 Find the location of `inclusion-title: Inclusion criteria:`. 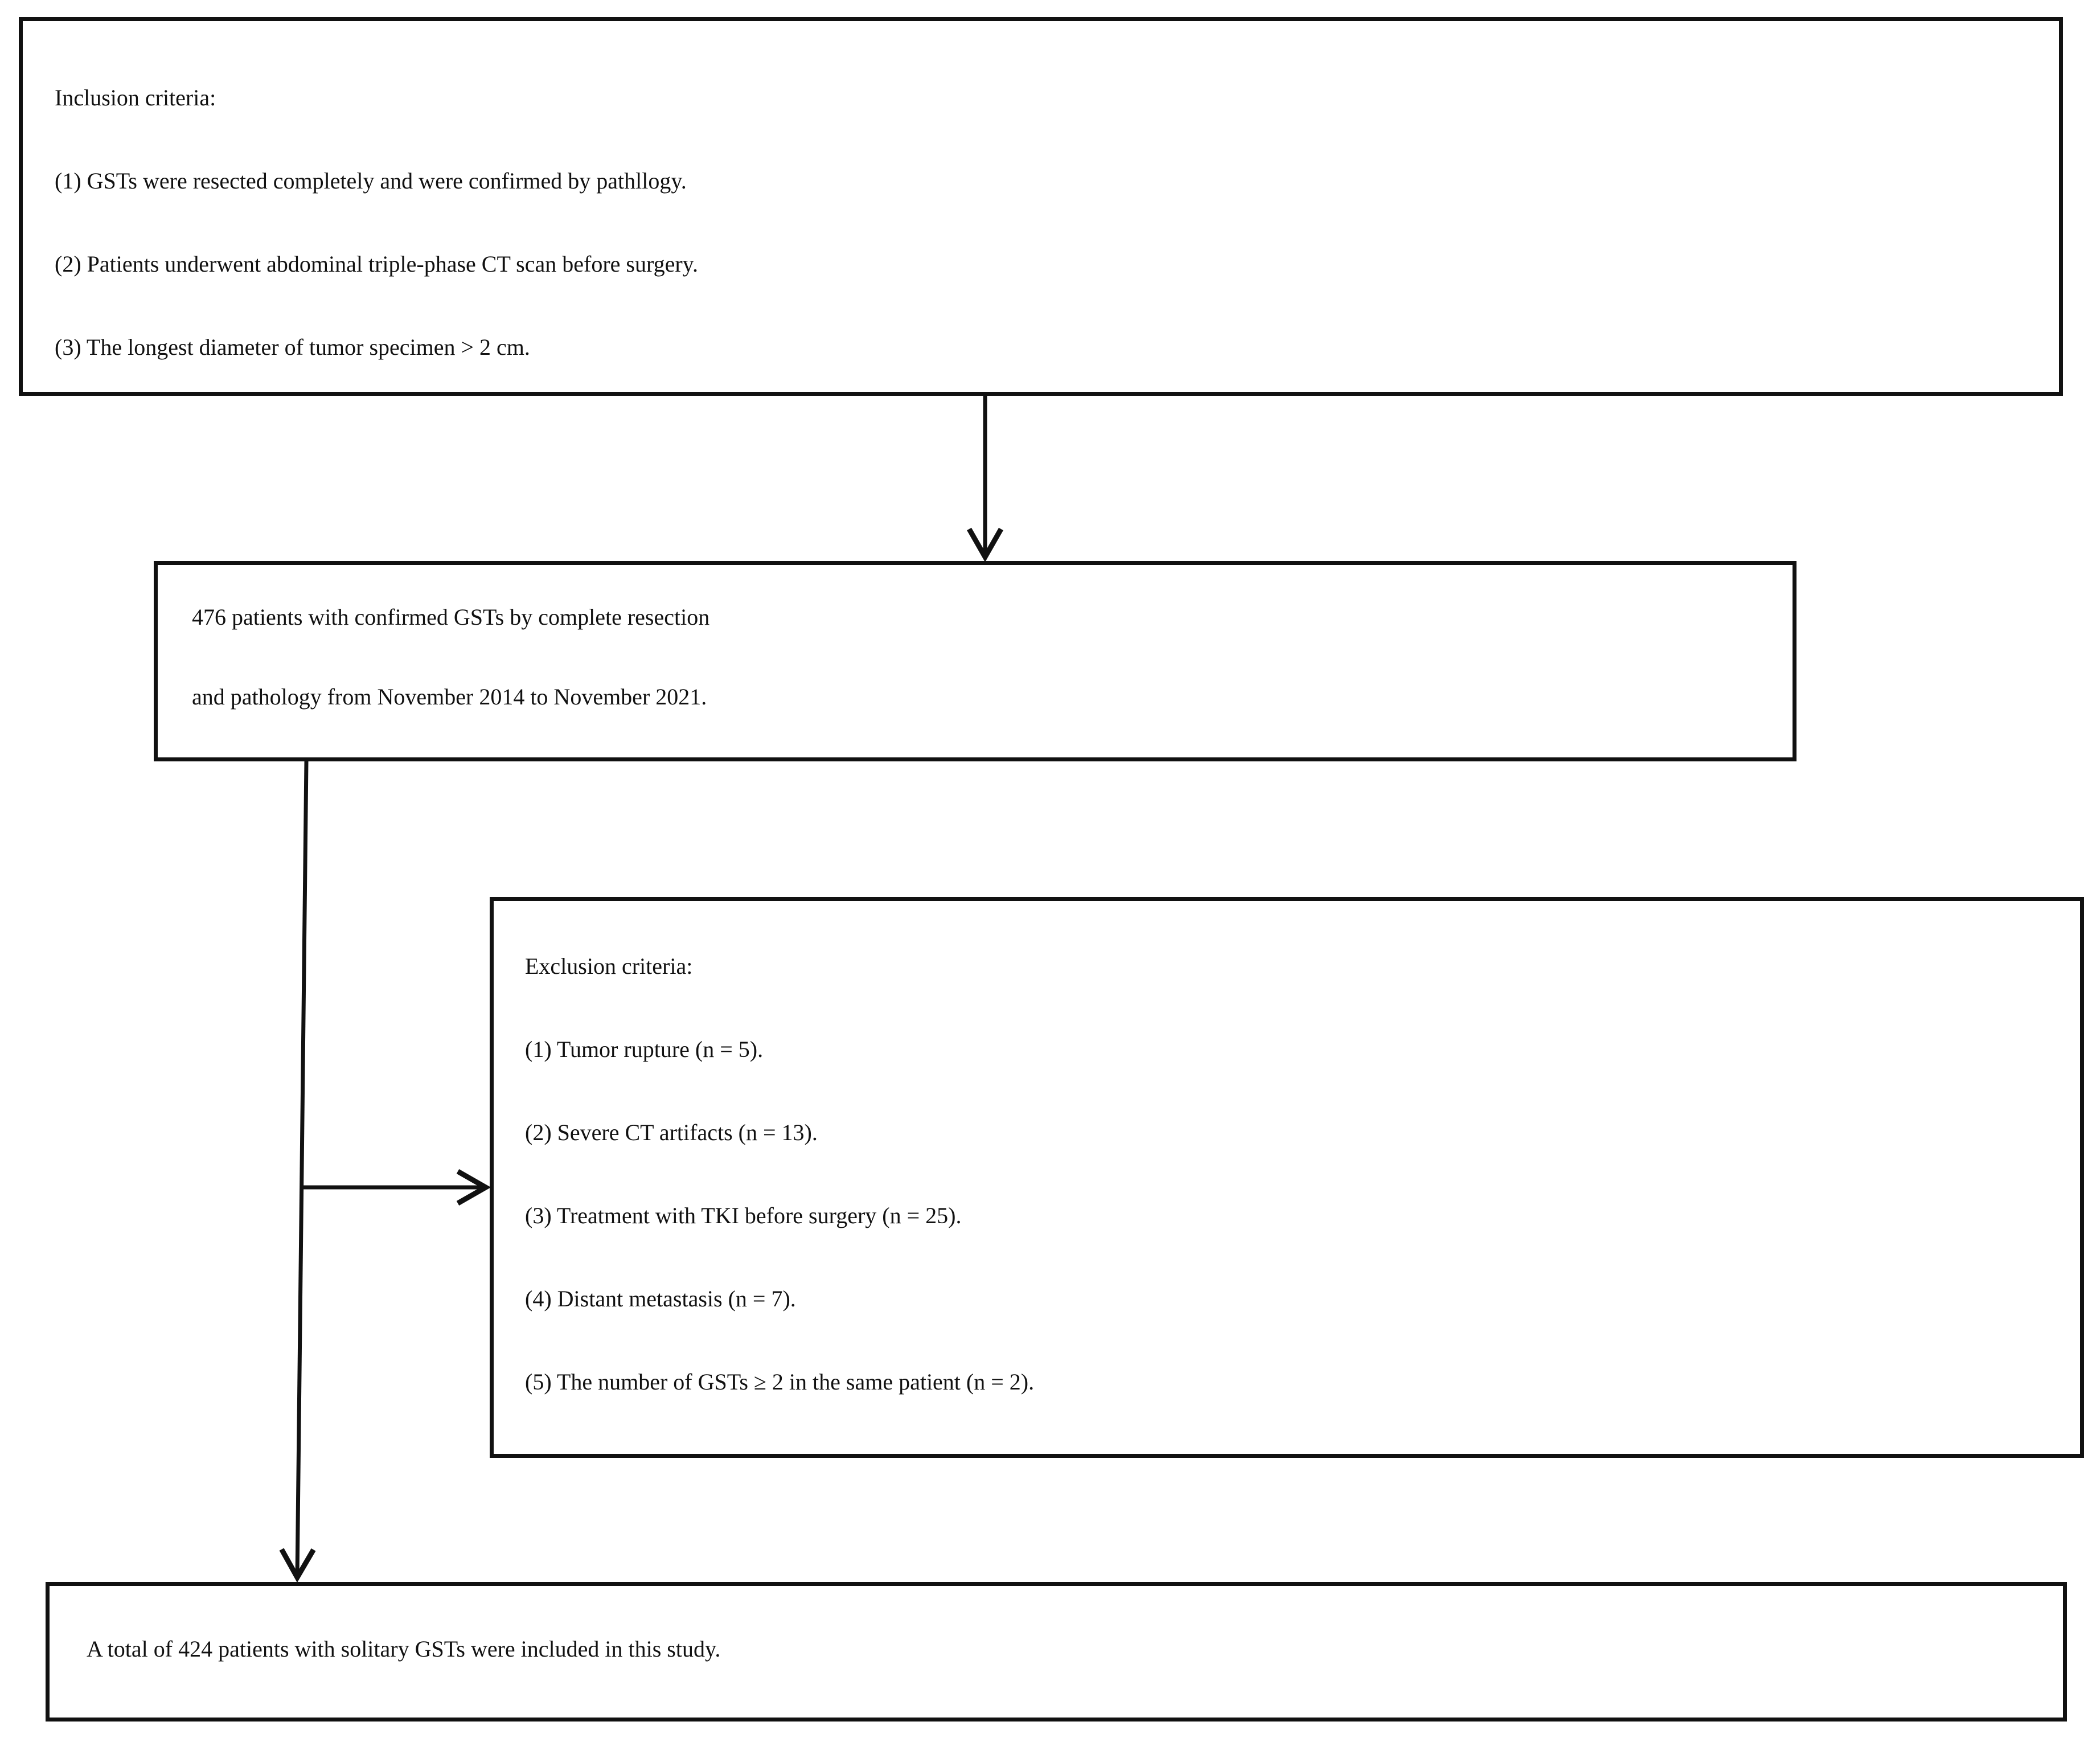

inclusion-title: Inclusion criteria: is located at coordinates (135, 97).